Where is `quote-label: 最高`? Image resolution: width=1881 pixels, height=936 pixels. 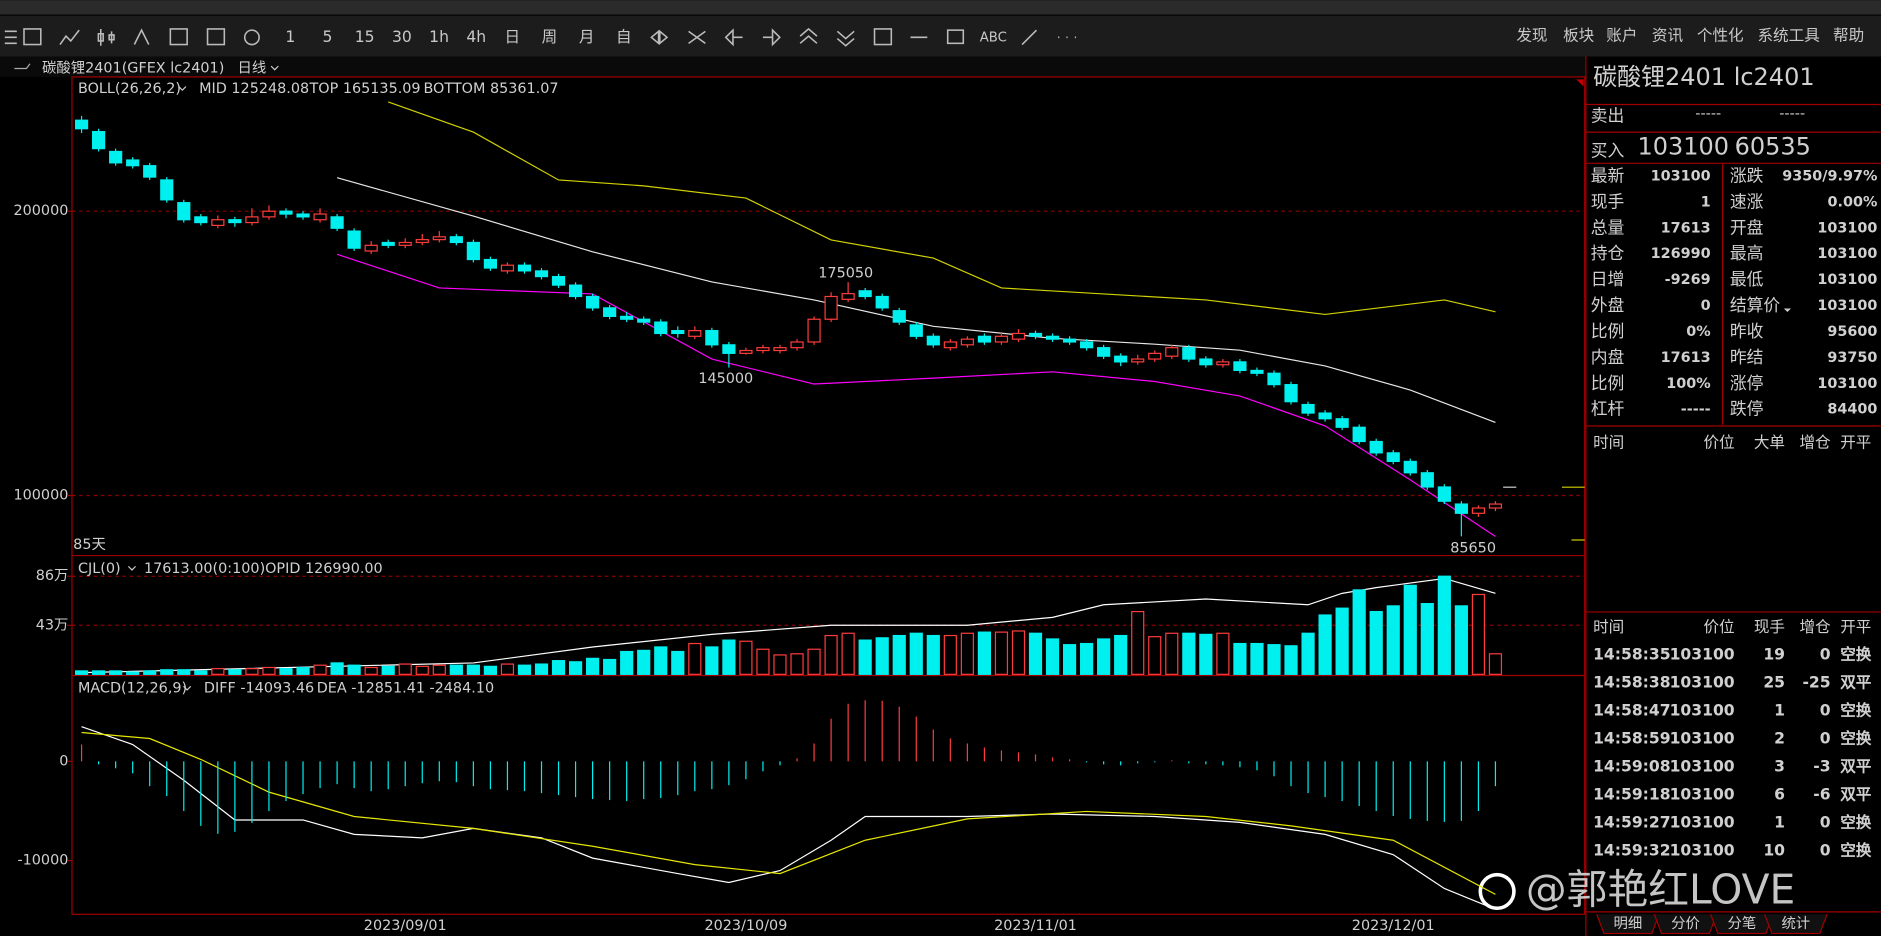 quote-label: 最高 is located at coordinates (1747, 253).